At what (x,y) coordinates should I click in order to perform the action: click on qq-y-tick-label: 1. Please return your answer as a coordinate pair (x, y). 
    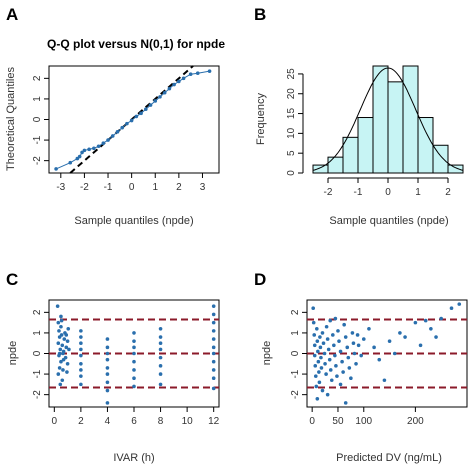
    Looking at the image, I should click on (37, 99).